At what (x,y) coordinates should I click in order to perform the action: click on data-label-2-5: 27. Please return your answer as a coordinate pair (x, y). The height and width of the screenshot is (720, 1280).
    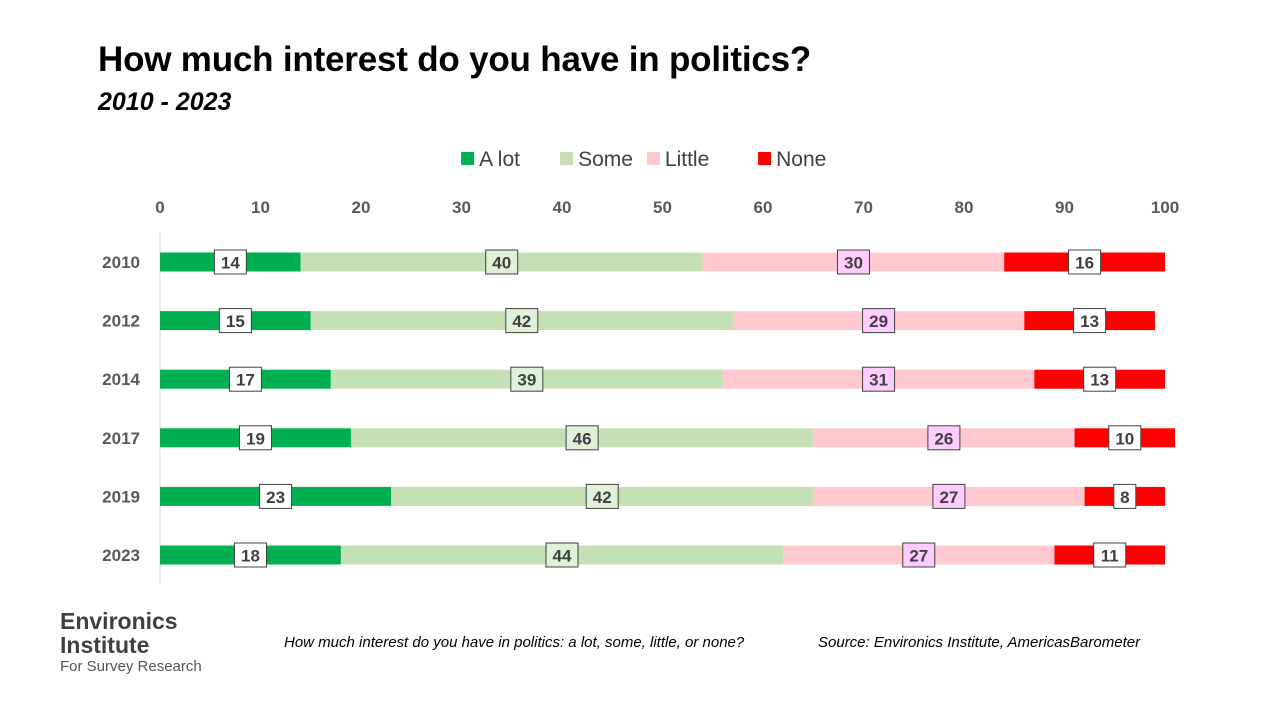
    Looking at the image, I should click on (918, 556).